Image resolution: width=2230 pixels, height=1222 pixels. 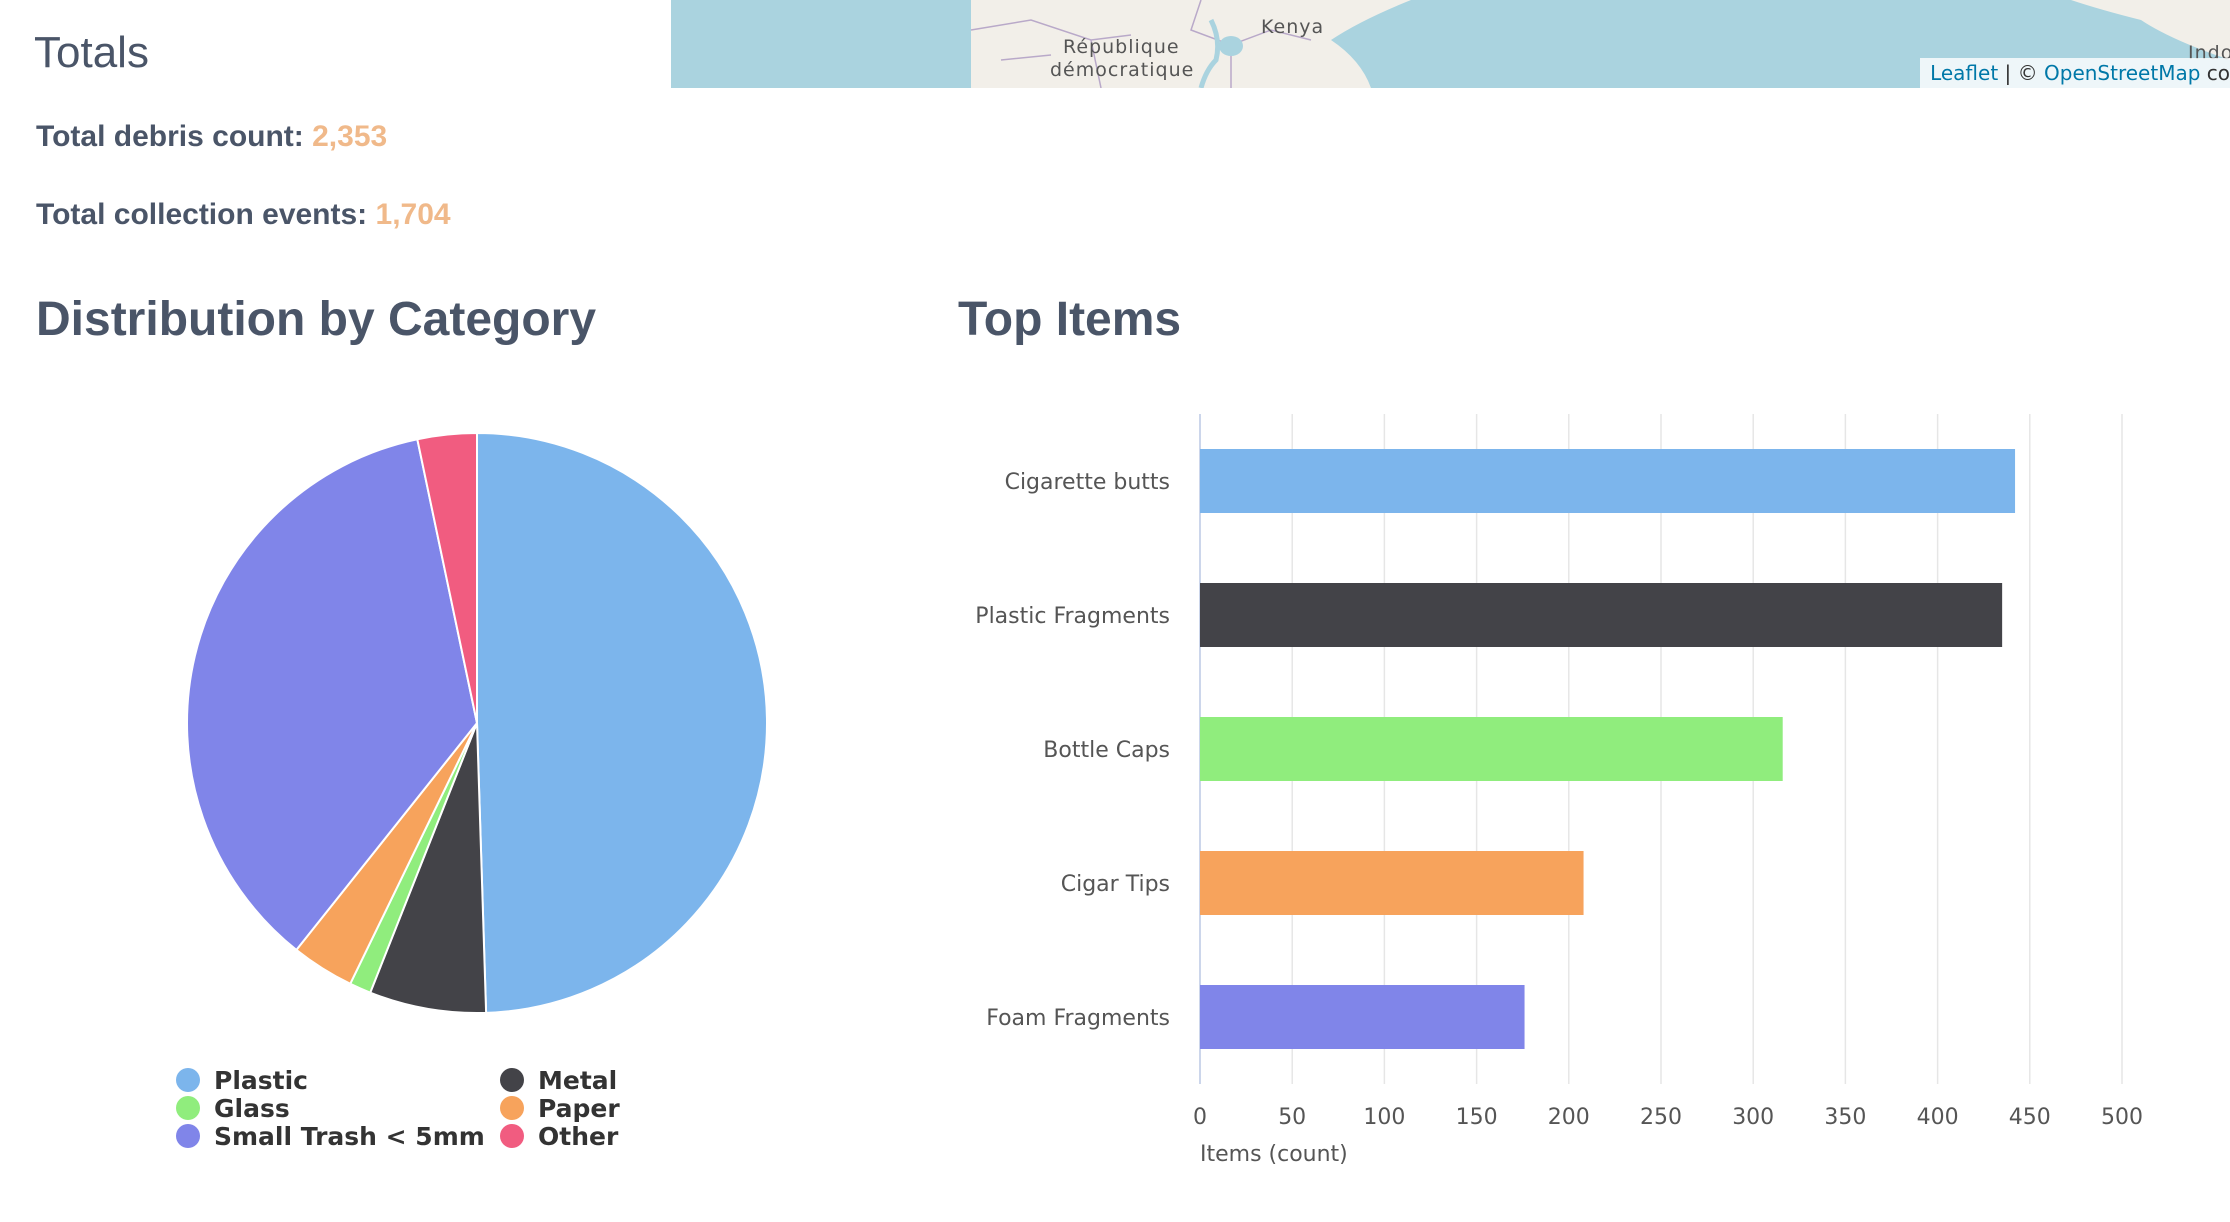 What do you see at coordinates (578, 1080) in the screenshot?
I see `legend-label: Metal` at bounding box center [578, 1080].